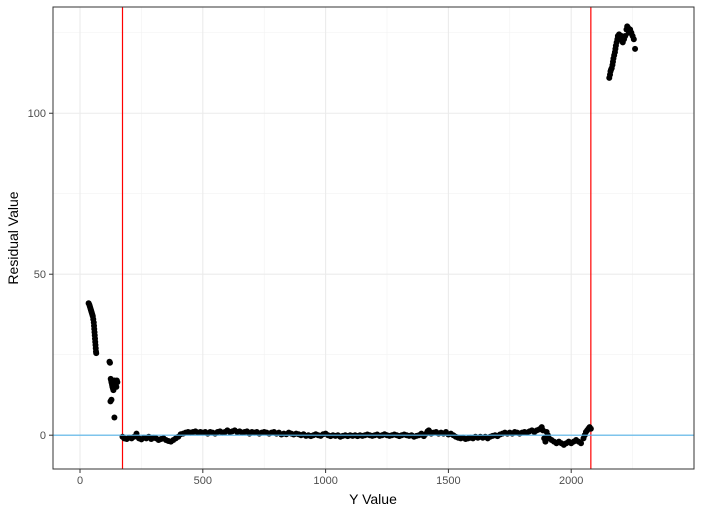 The image size is (701, 511). What do you see at coordinates (13, 237) in the screenshot?
I see `y-axis-title: Residual Value` at bounding box center [13, 237].